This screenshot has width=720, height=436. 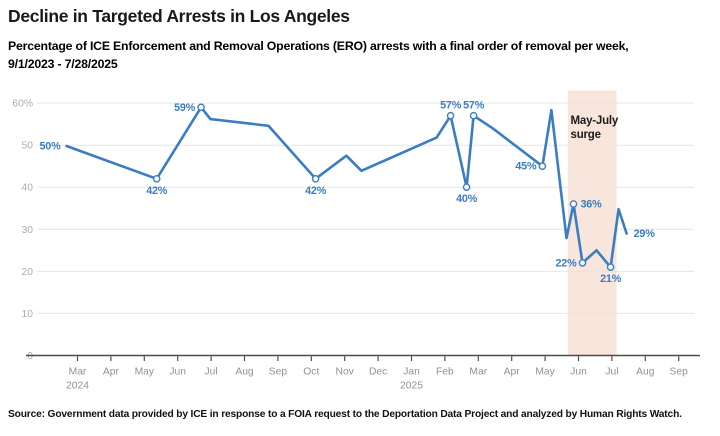 I want to click on y-axis-tick-label: 50, so click(x=28, y=146).